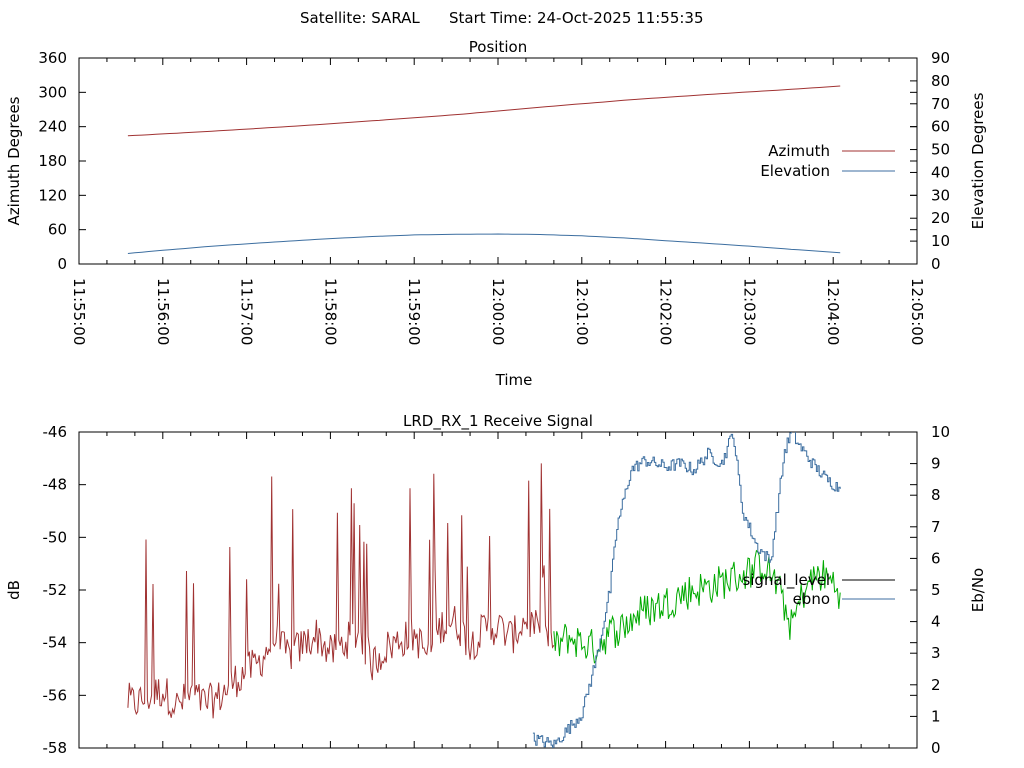  I want to click on legend-label-azimuth: Azimuth, so click(799, 151).